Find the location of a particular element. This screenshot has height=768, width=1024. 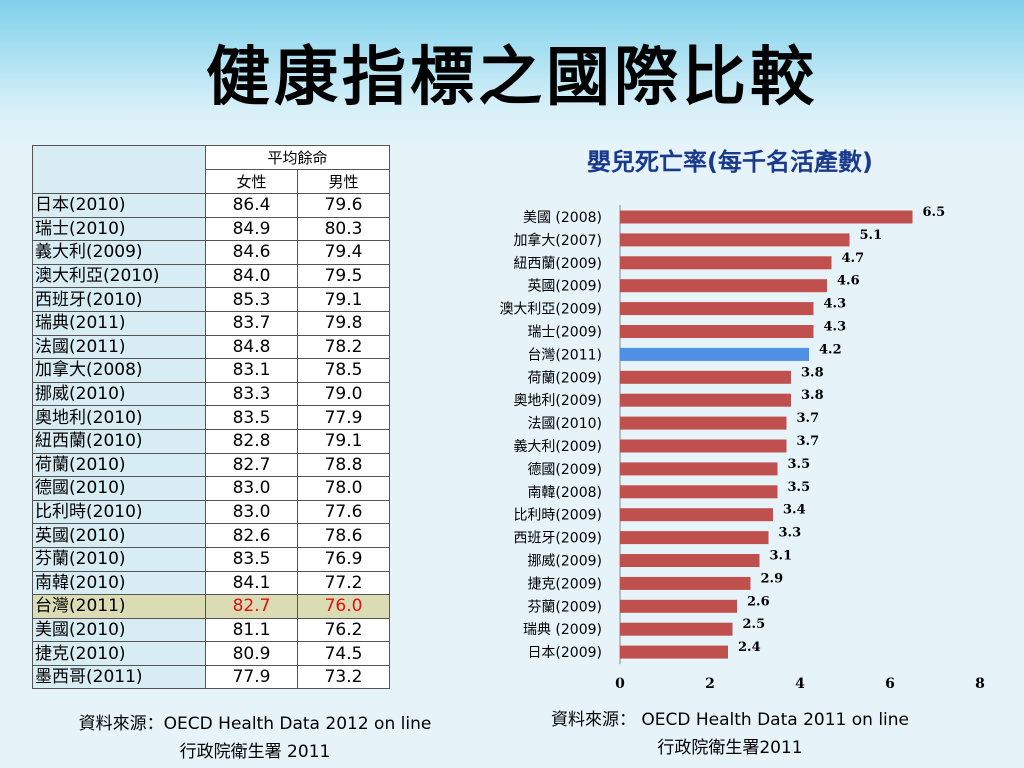

table-subheader-row: 女性 男性 is located at coordinates (211, 181).